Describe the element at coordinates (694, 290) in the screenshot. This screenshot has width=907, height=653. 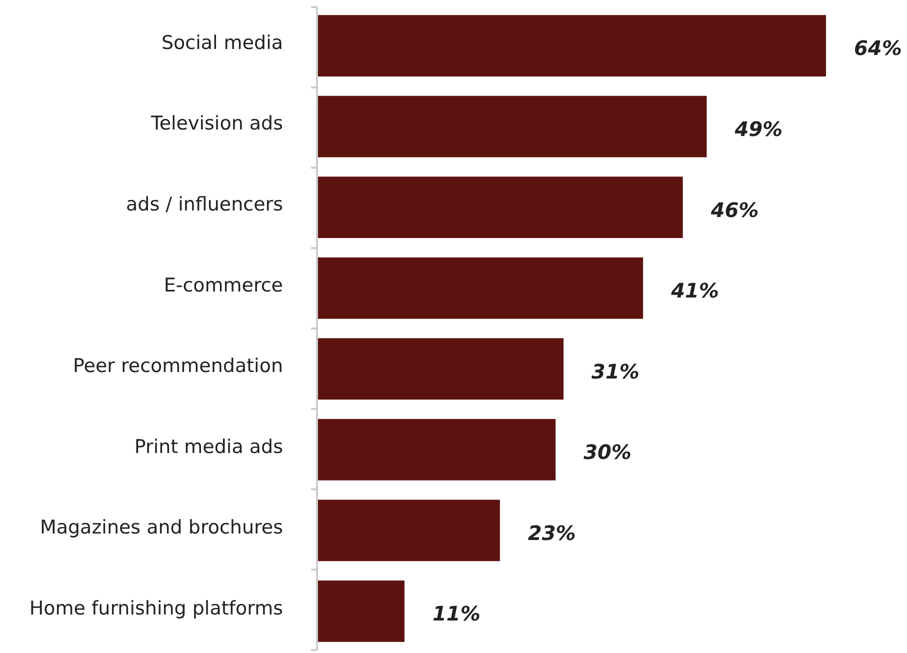
I see `data-label: 41%` at that location.